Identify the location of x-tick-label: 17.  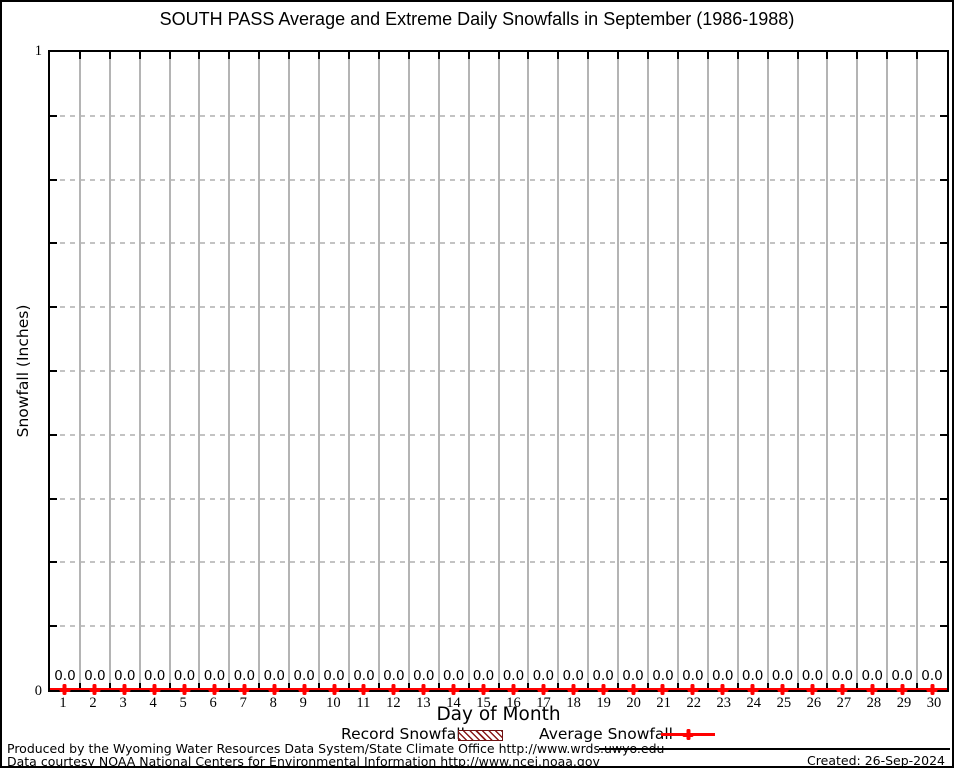
(543, 703).